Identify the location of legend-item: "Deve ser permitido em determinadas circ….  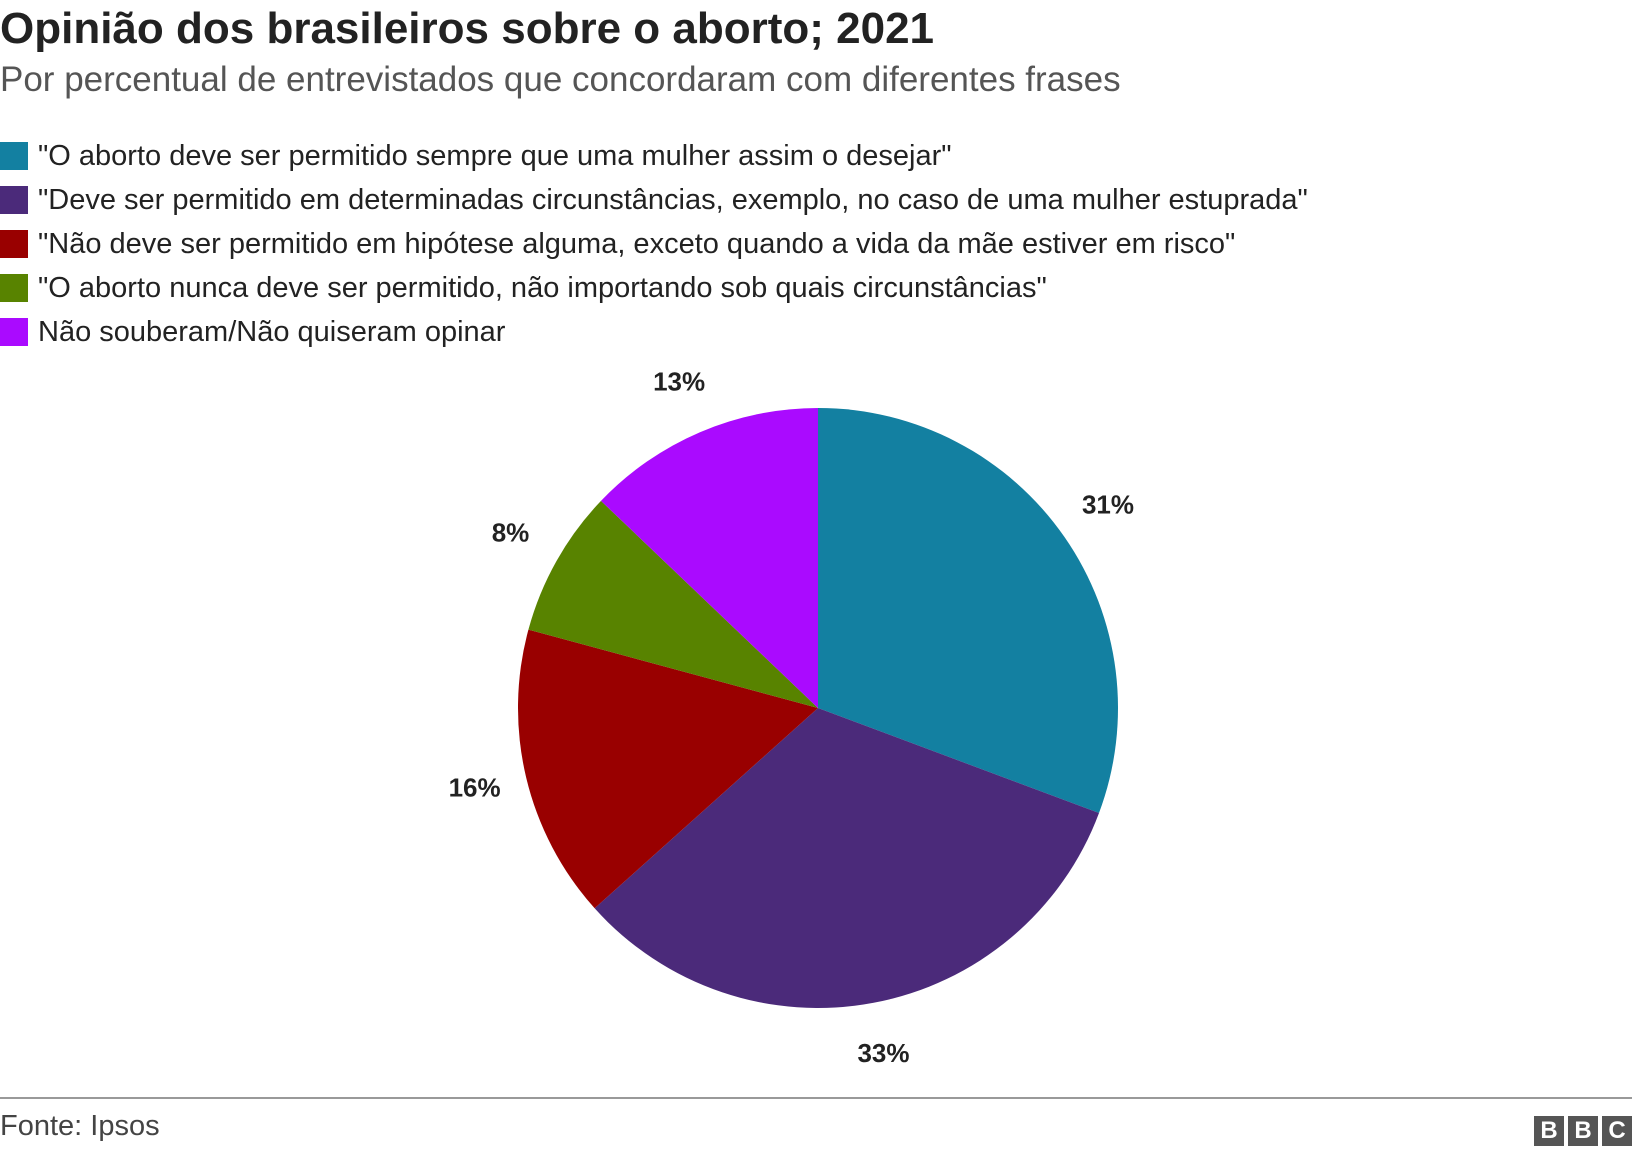
(654, 200).